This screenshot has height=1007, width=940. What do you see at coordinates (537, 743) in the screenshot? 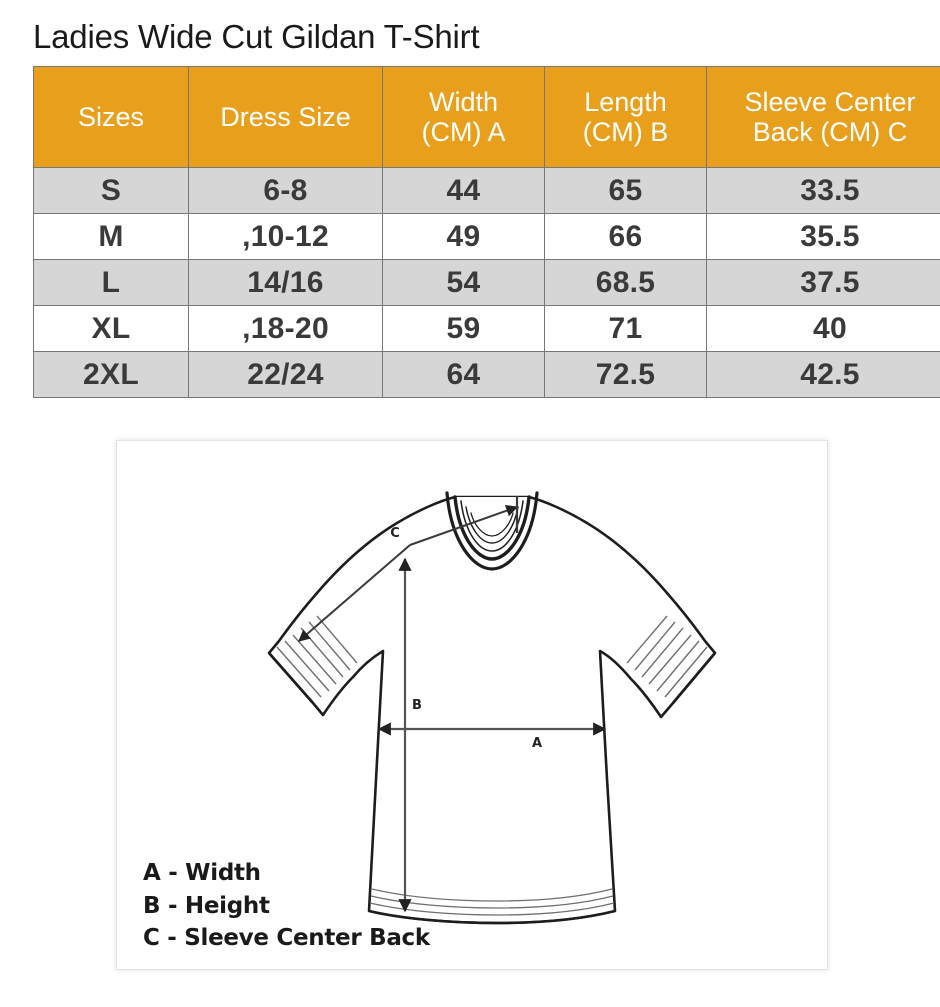
I see `measurement-label-a: A` at bounding box center [537, 743].